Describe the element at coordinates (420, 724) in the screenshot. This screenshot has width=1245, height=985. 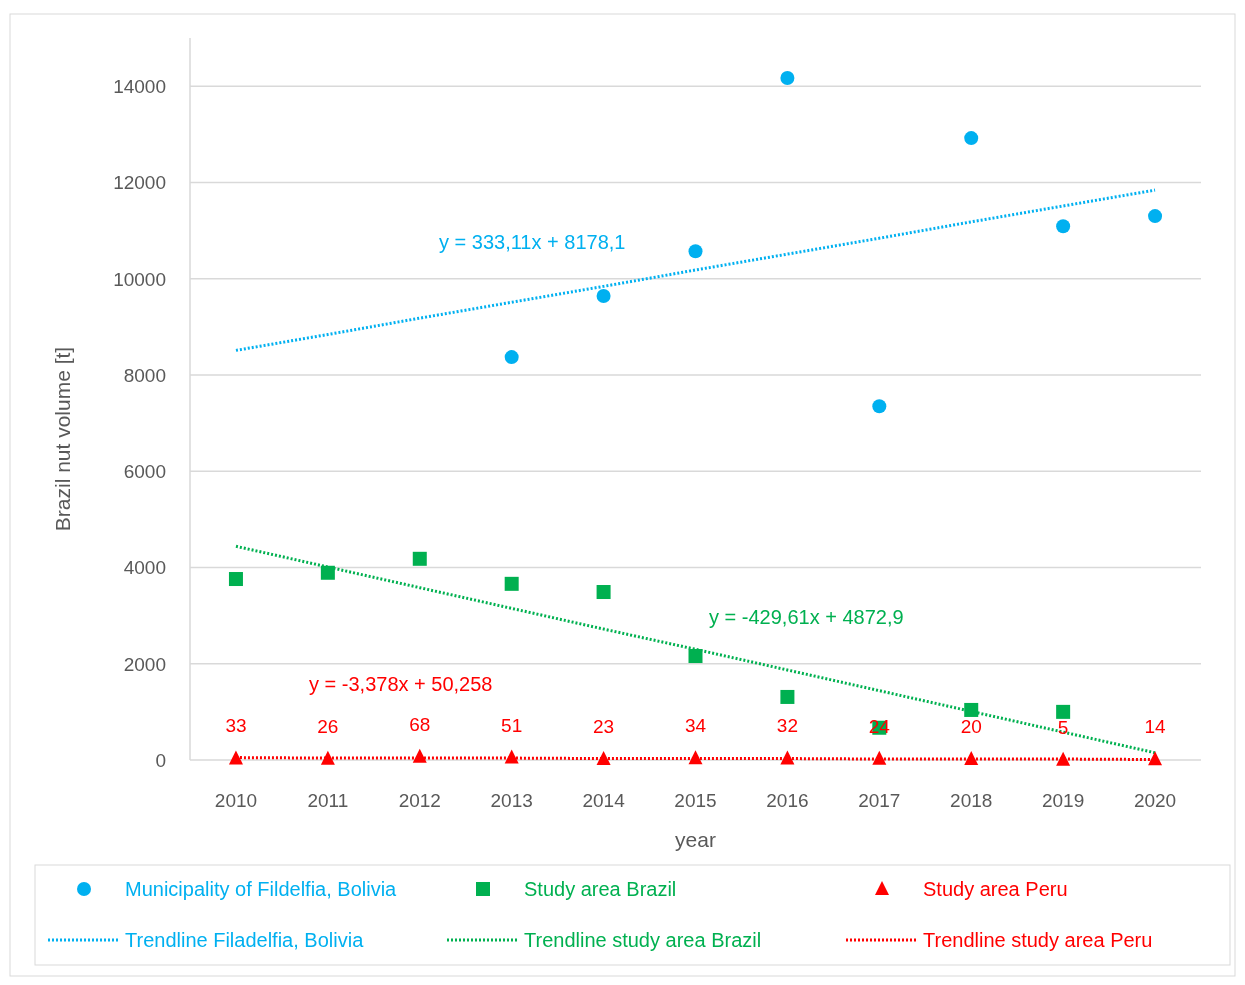
I see `data-label: 68` at that location.